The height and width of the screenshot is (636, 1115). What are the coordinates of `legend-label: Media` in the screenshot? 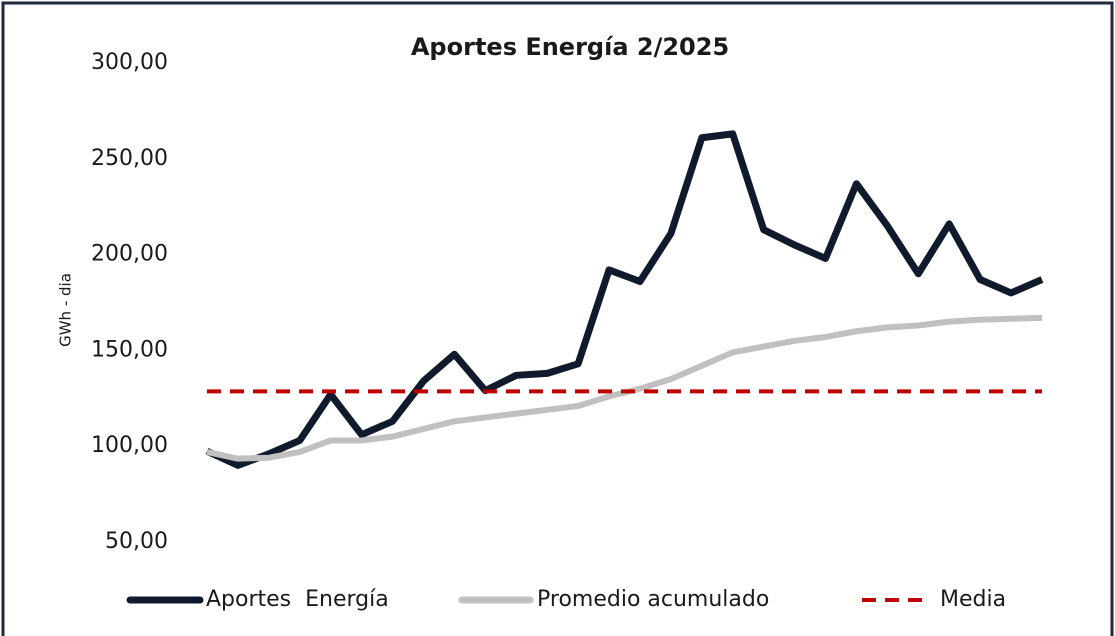 It's located at (973, 599).